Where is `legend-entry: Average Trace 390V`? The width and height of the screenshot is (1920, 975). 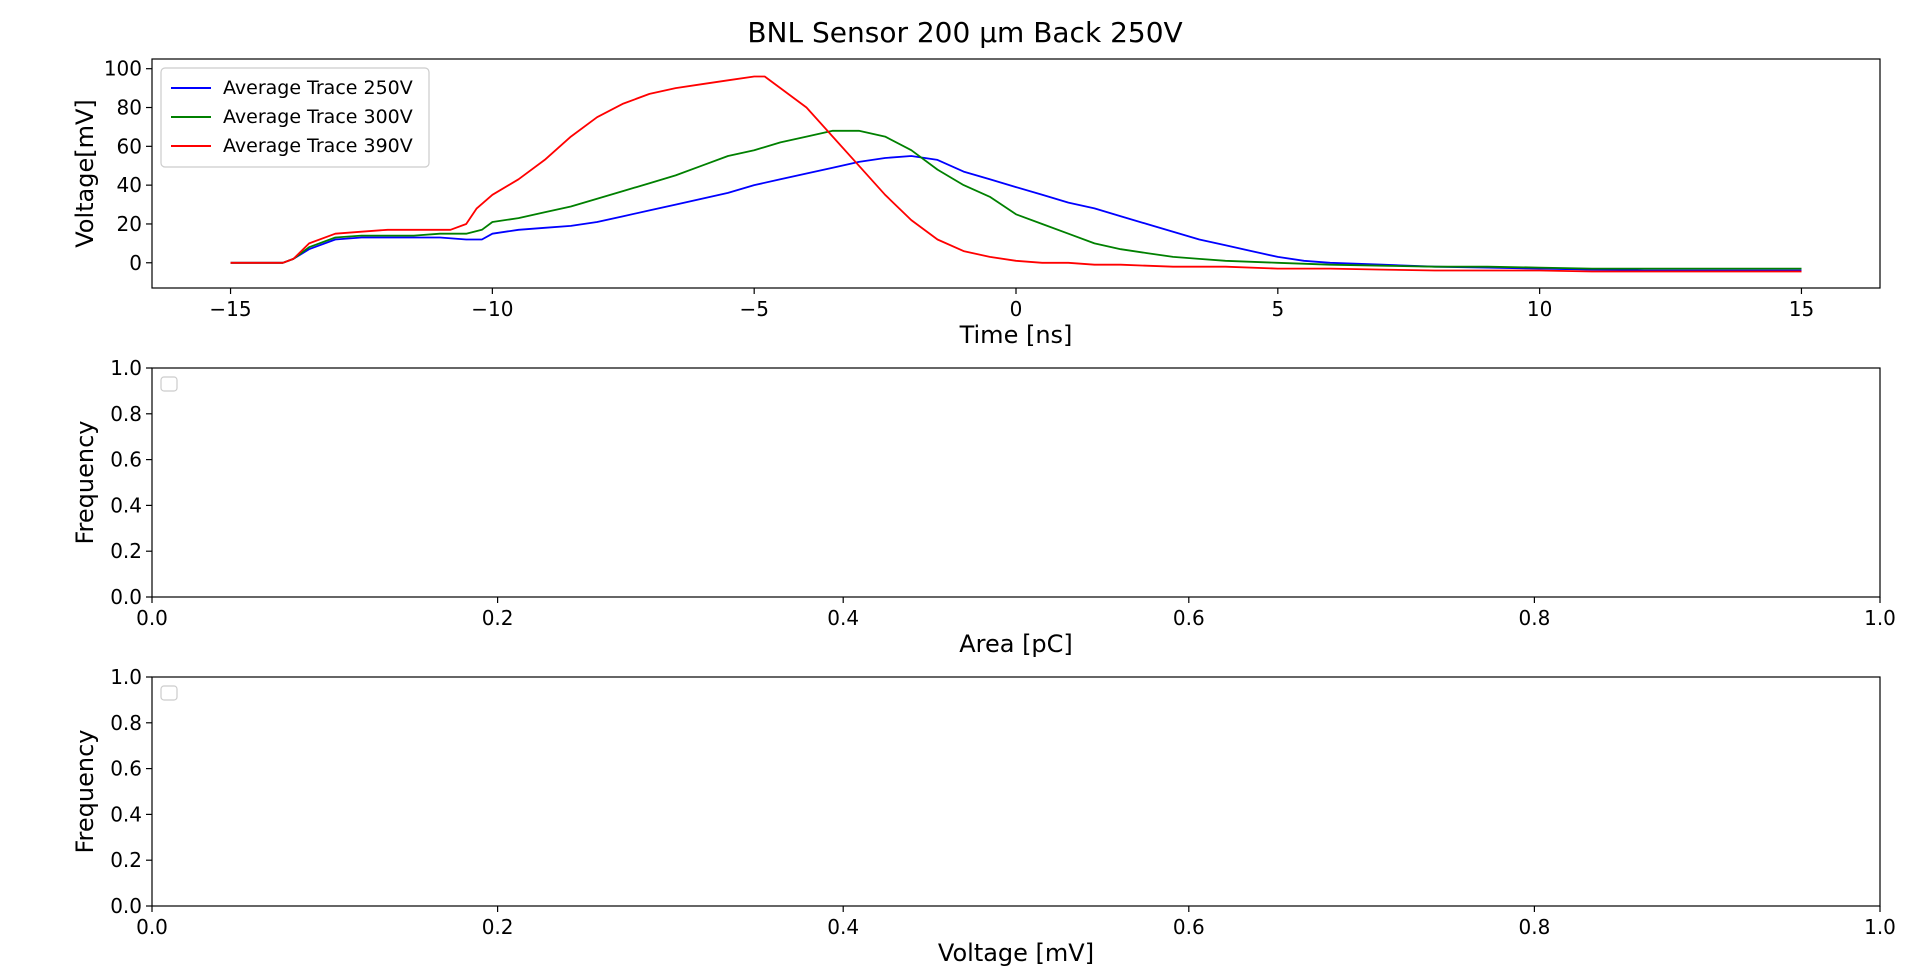 legend-entry: Average Trace 390V is located at coordinates (318, 146).